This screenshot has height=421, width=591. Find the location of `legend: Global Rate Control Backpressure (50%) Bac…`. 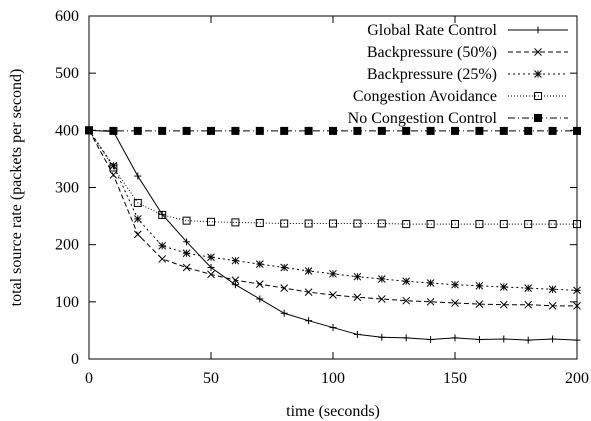

legend: Global Rate Control Backpressure (50%) Bac… is located at coordinates (458, 74).